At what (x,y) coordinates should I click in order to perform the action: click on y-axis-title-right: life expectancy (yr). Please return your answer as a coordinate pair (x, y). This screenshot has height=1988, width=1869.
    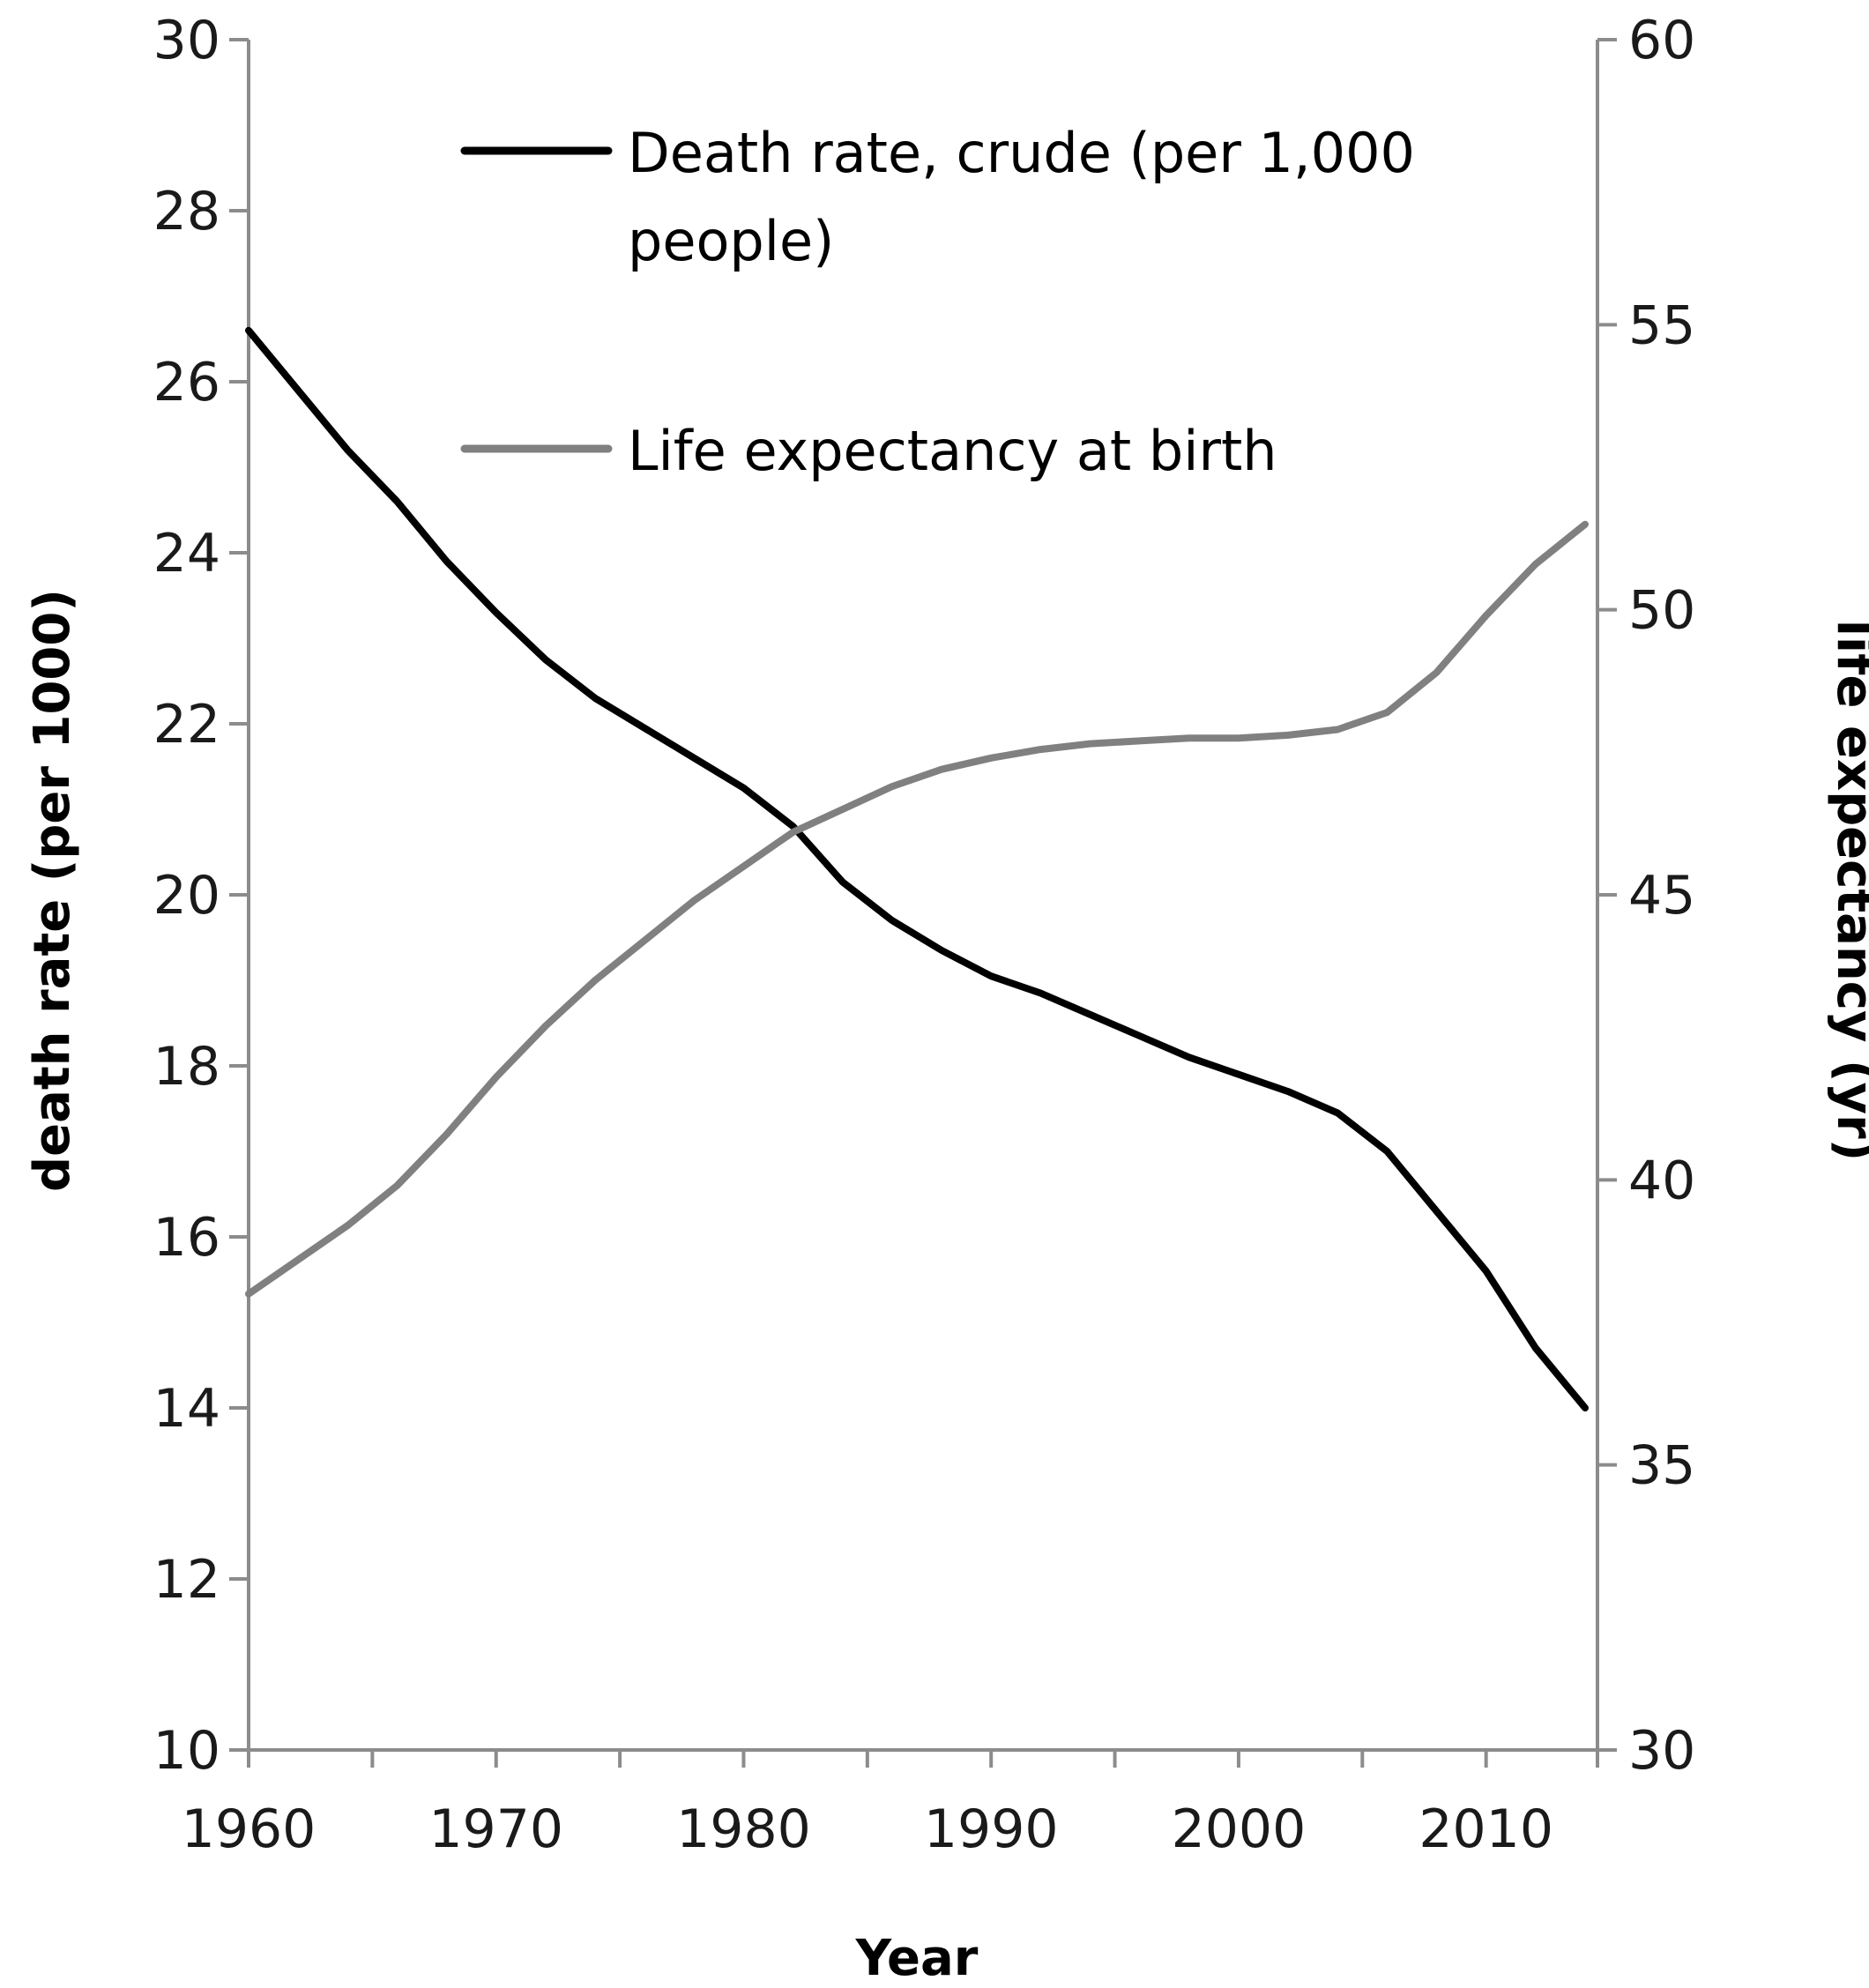
    Looking at the image, I should click on (1847, 891).